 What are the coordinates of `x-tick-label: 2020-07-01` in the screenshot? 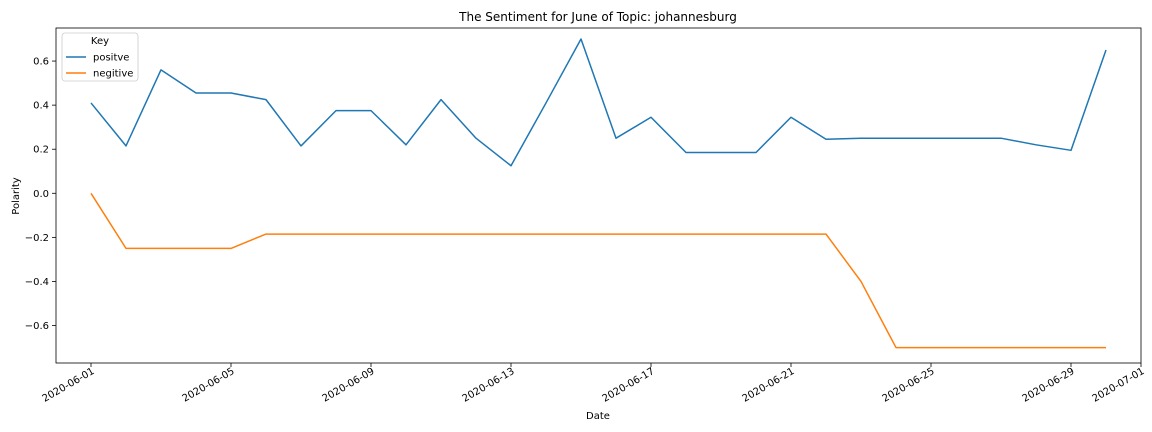 It's located at (1119, 385).